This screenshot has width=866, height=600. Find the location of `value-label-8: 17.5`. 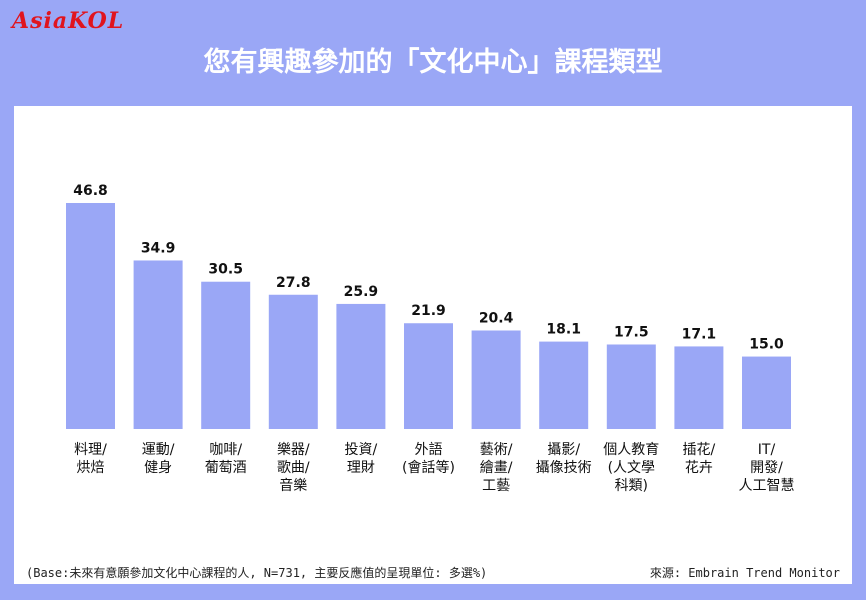

value-label-8: 17.5 is located at coordinates (631, 332).